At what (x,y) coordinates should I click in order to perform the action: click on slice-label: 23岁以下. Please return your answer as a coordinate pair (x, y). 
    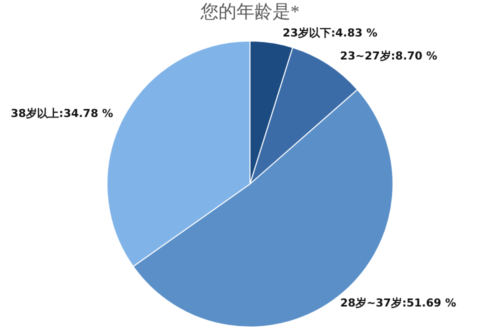
    Looking at the image, I should click on (306, 33).